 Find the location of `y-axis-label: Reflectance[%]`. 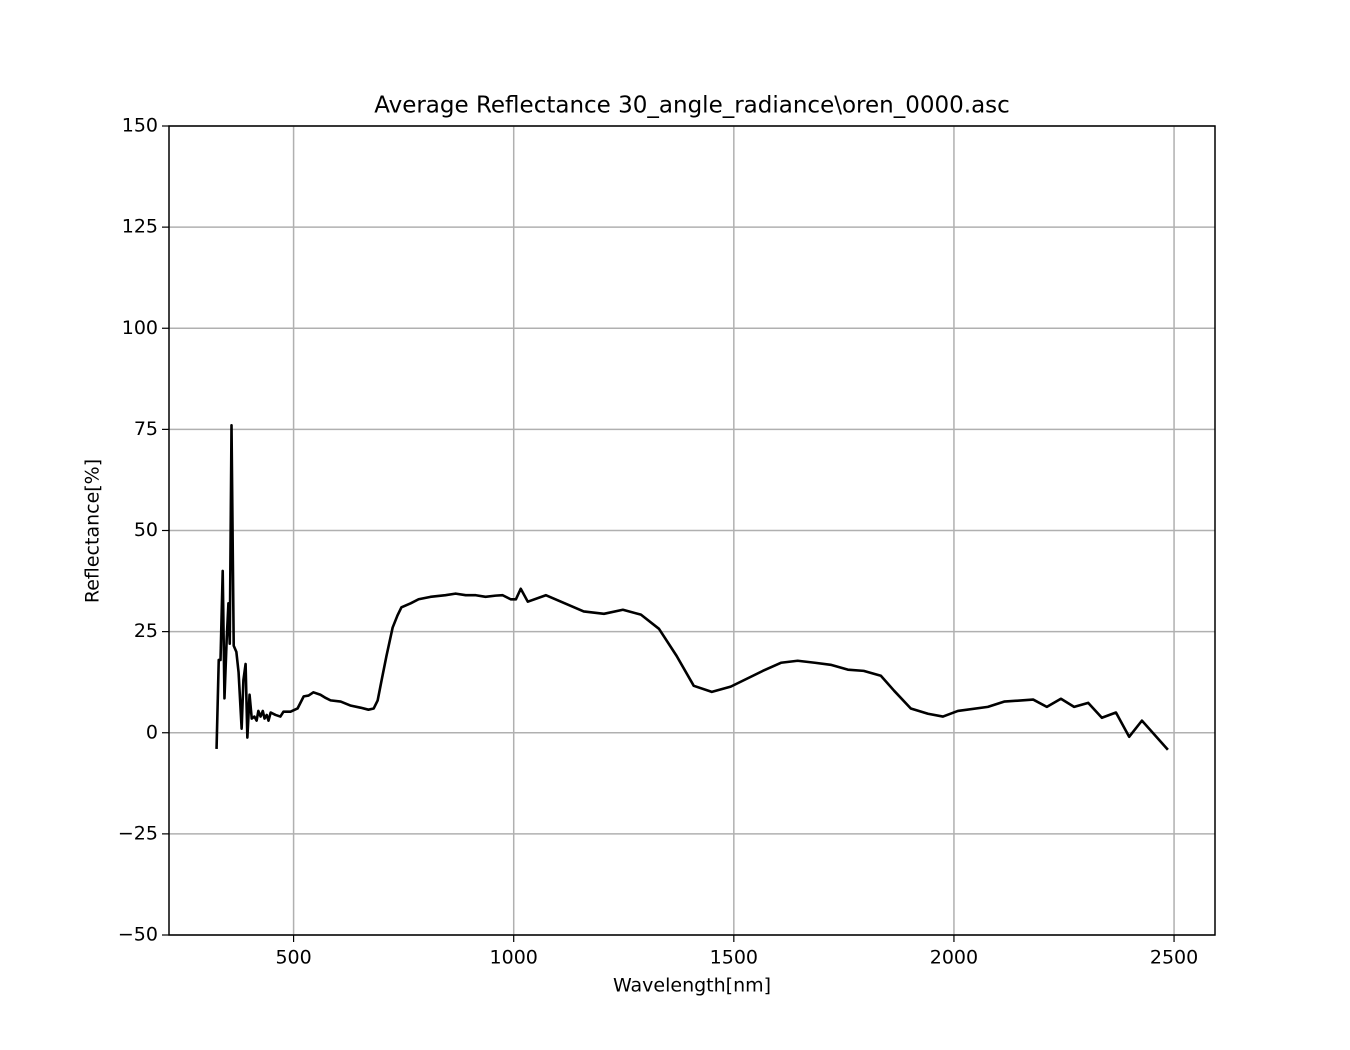

y-axis-label: Reflectance[%] is located at coordinates (93, 531).